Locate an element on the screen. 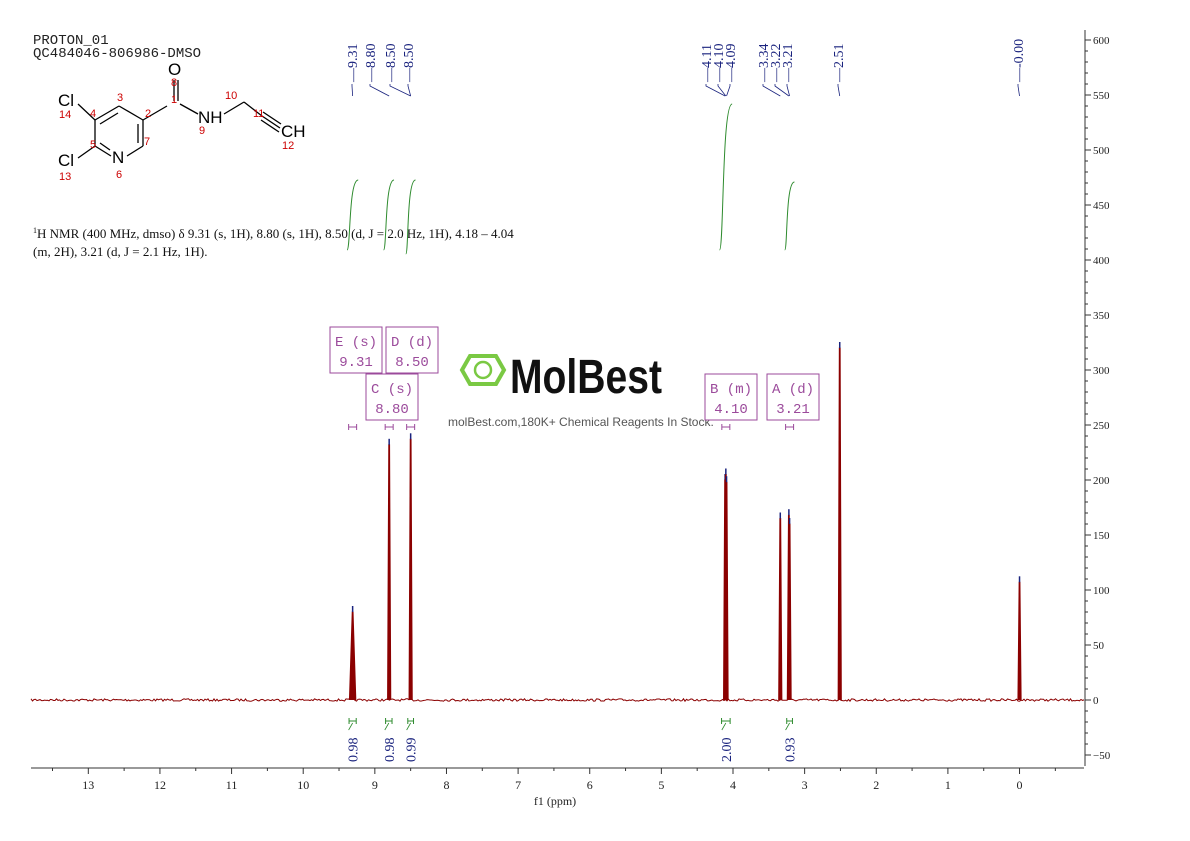 The height and width of the screenshot is (841, 1190). atom-number: 7 is located at coordinates (147, 142).